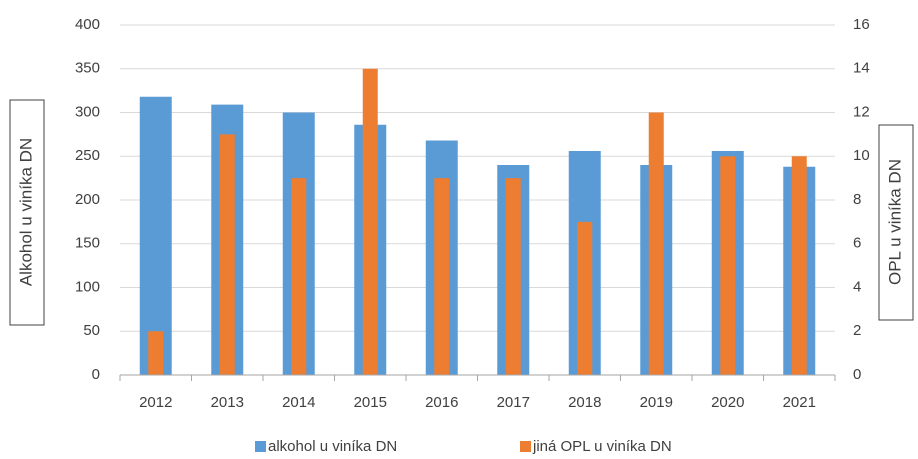 This screenshot has width=918, height=459. What do you see at coordinates (602, 446) in the screenshot?
I see `legend-label: jiná OPL u viníka DN` at bounding box center [602, 446].